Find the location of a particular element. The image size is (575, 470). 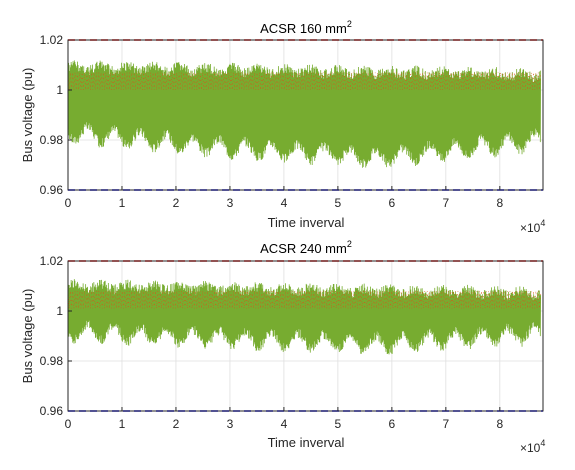

chart-2-title: ACSR 240 mm2 is located at coordinates (306, 247).